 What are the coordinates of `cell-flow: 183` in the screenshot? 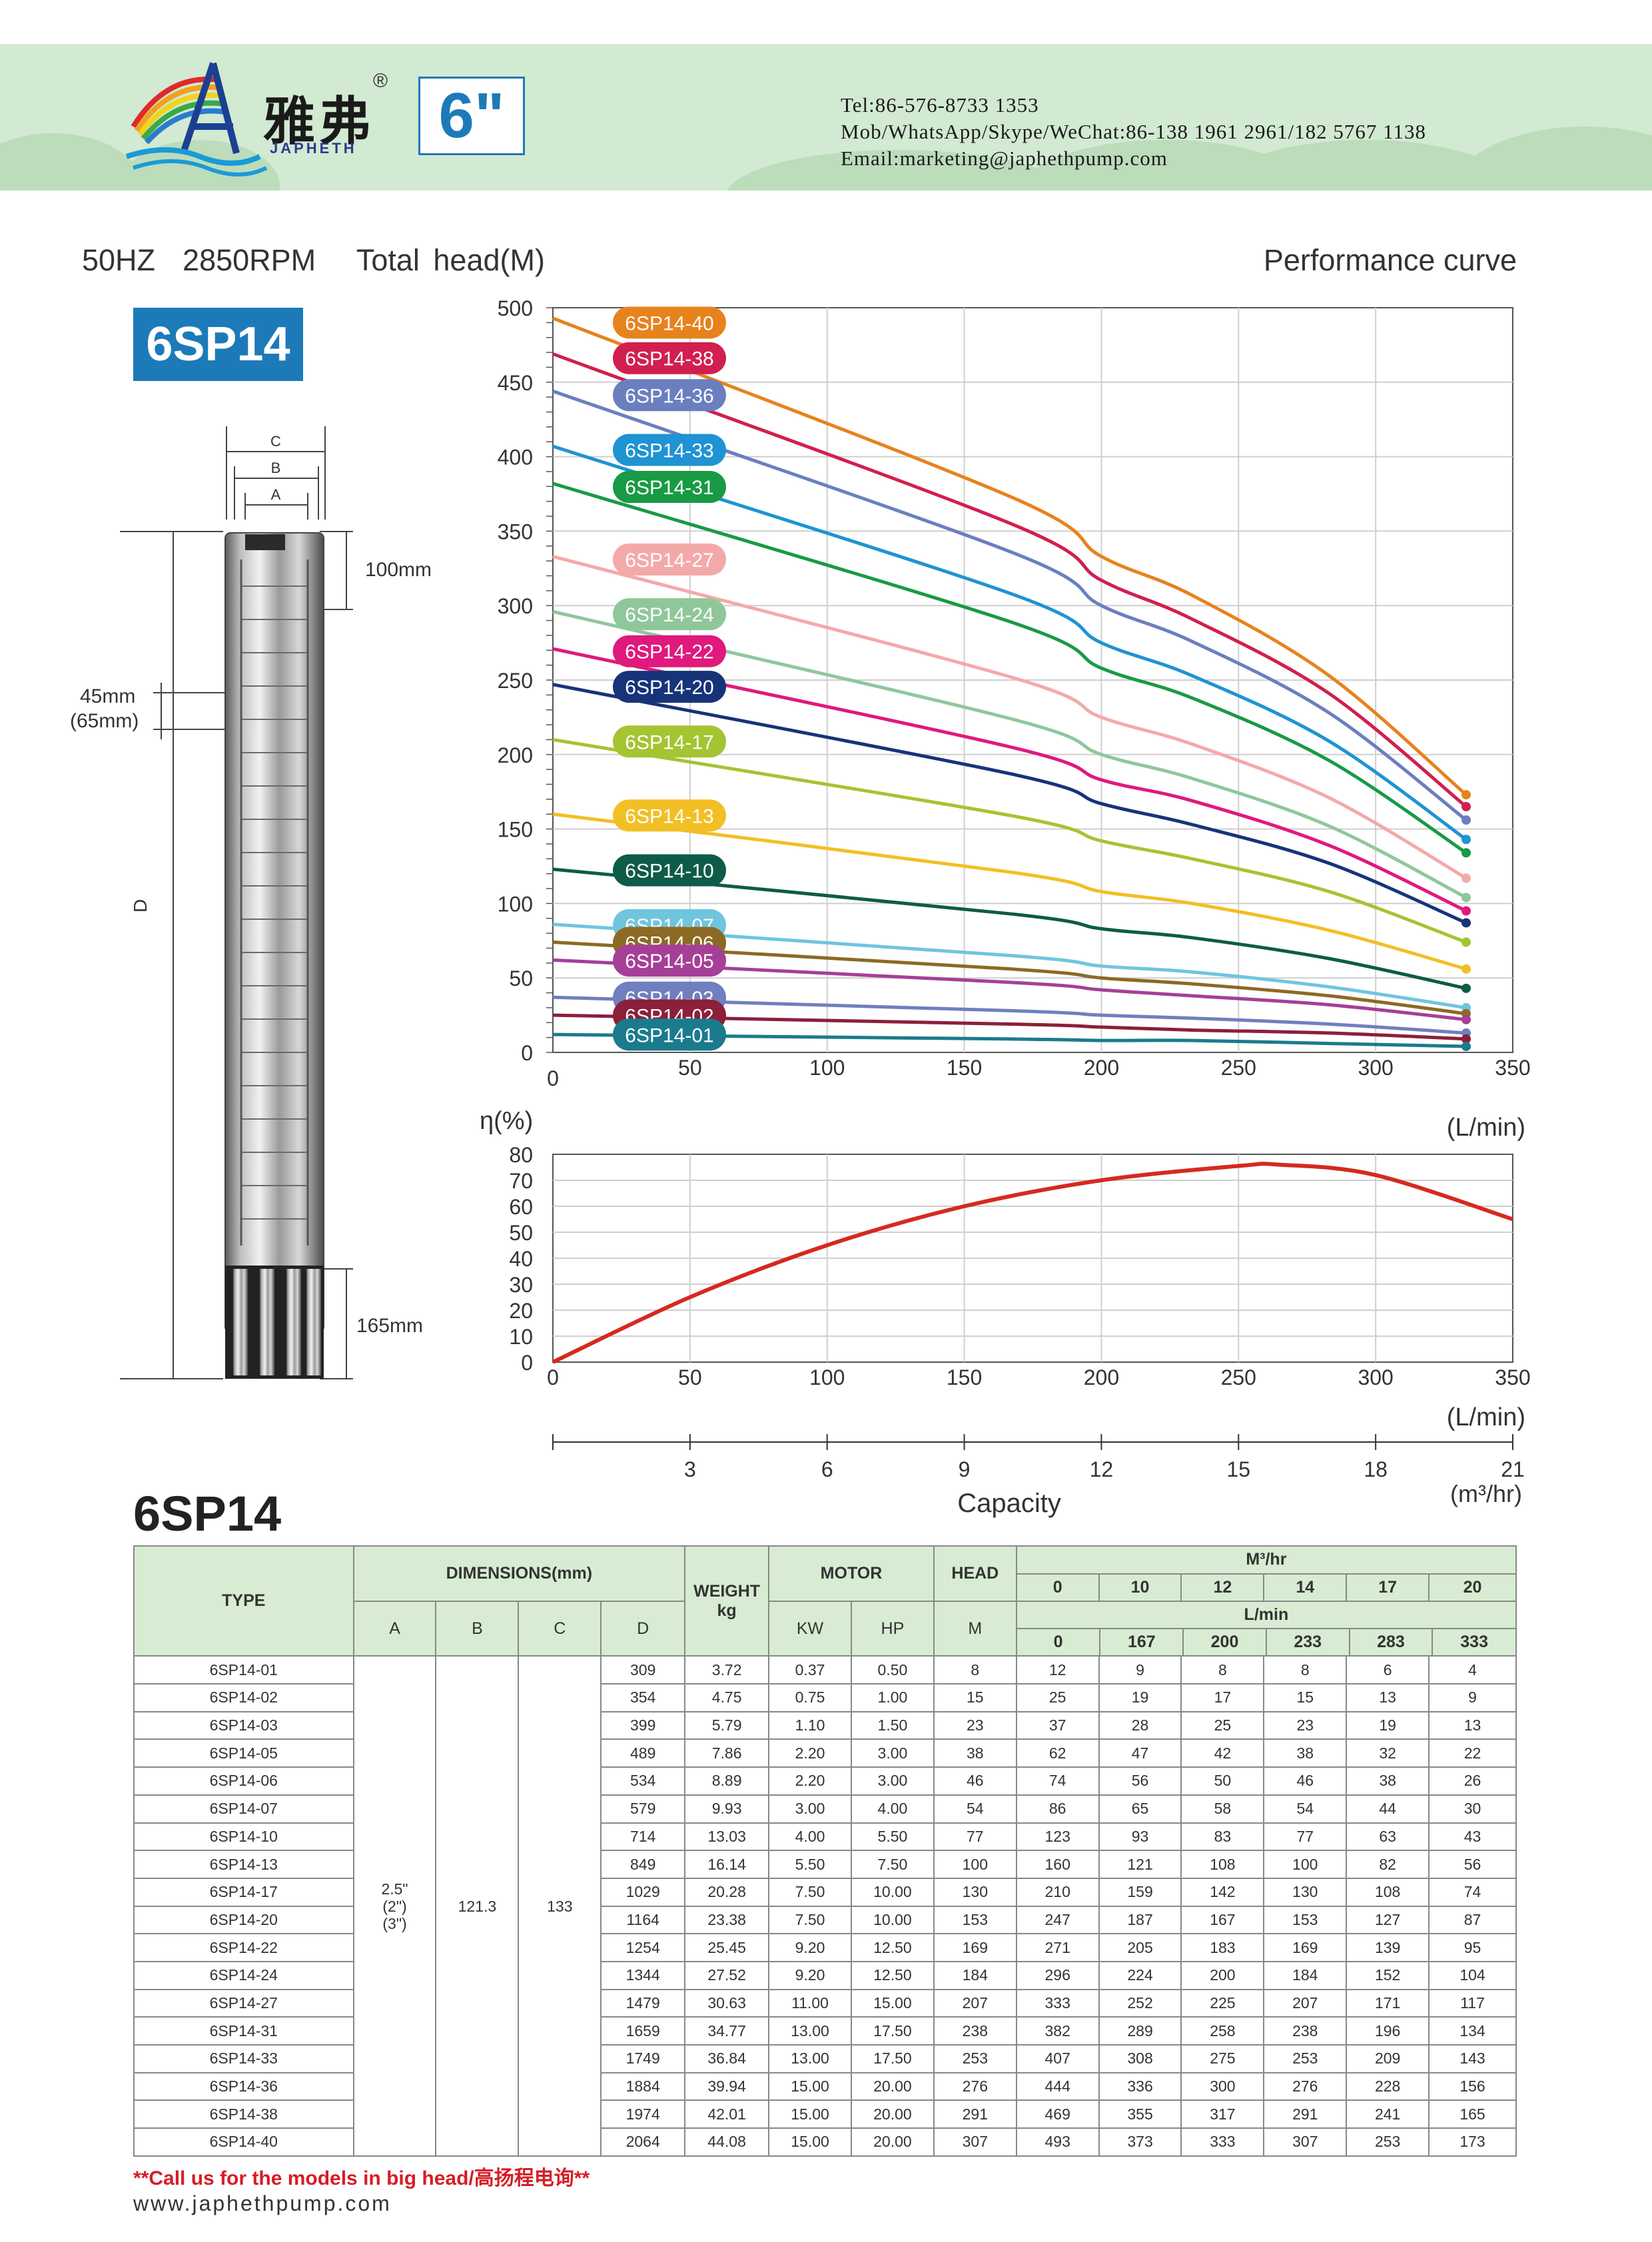 It's located at (1222, 1947).